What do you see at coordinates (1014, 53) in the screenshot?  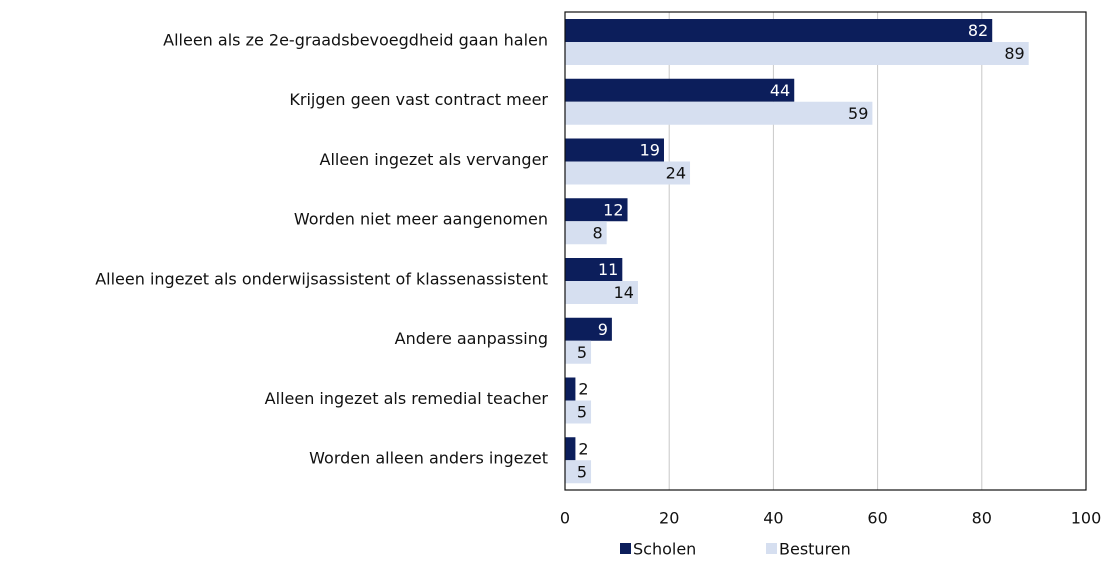 I see `data-label: 89` at bounding box center [1014, 53].